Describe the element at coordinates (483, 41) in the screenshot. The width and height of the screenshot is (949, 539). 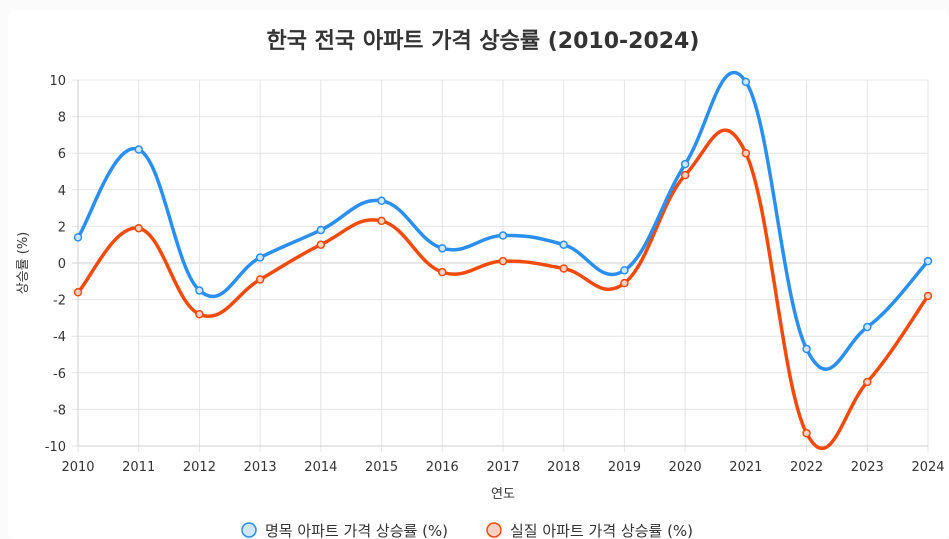
I see `chart-title: 한국 전국 아파트 가격 상승률 (2010-2024)` at that location.